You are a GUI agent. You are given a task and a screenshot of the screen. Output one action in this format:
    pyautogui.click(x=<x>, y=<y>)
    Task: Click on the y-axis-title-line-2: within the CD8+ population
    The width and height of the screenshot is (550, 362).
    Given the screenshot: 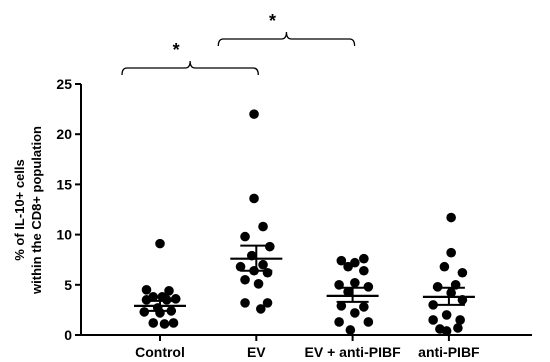 What is the action you would take?
    pyautogui.click(x=36, y=210)
    